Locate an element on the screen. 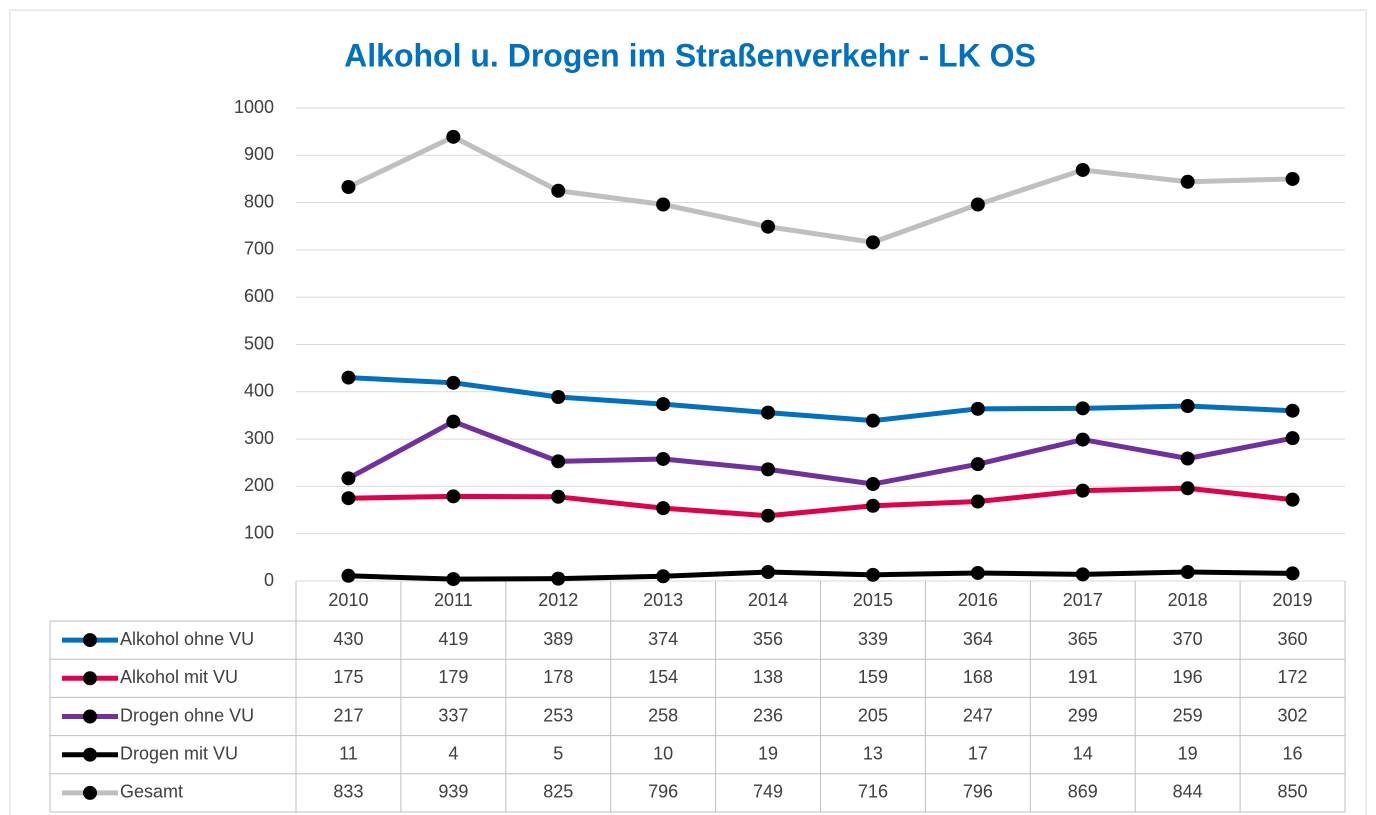 Image resolution: width=1376 pixels, height=815 pixels. table-cell: 11 is located at coordinates (348, 753).